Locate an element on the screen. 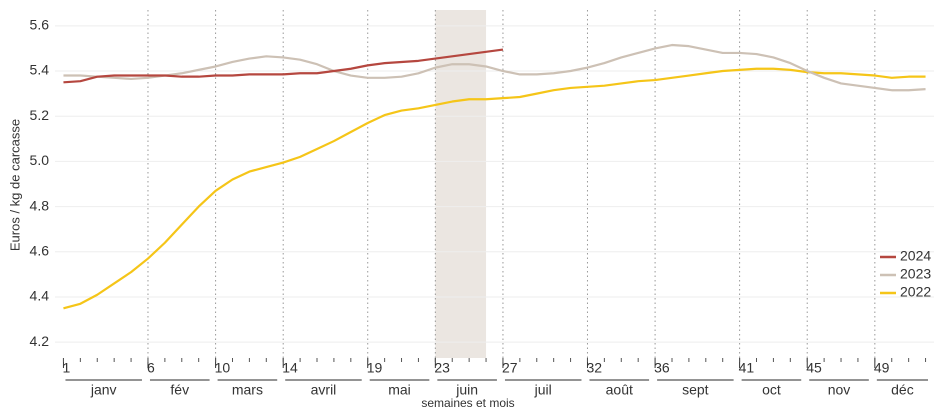 This screenshot has width=936, height=410. month-label: juil is located at coordinates (543, 390).